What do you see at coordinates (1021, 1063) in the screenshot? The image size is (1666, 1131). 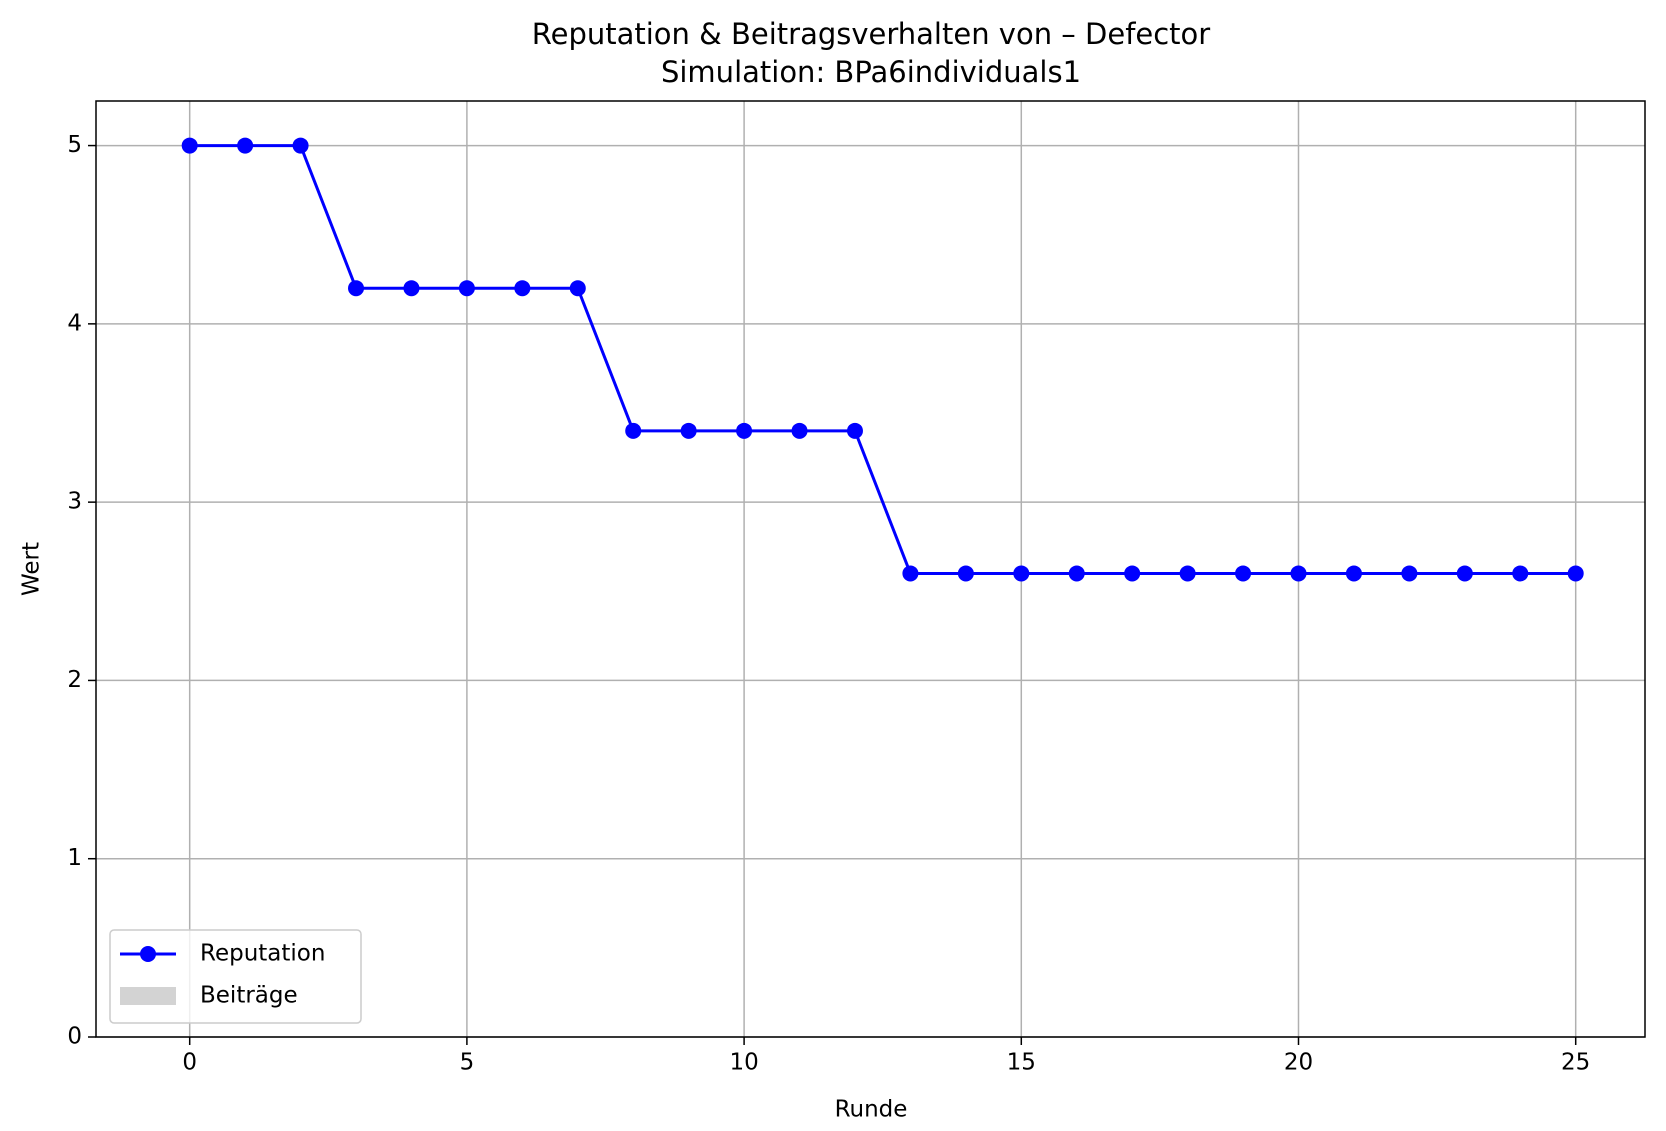 I see `x-tick-label: 15` at bounding box center [1021, 1063].